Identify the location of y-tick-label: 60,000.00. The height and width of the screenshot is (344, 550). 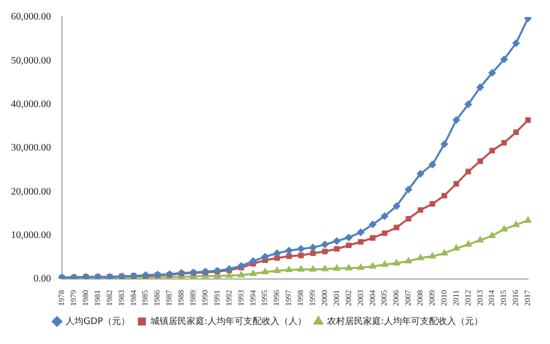
(31, 17).